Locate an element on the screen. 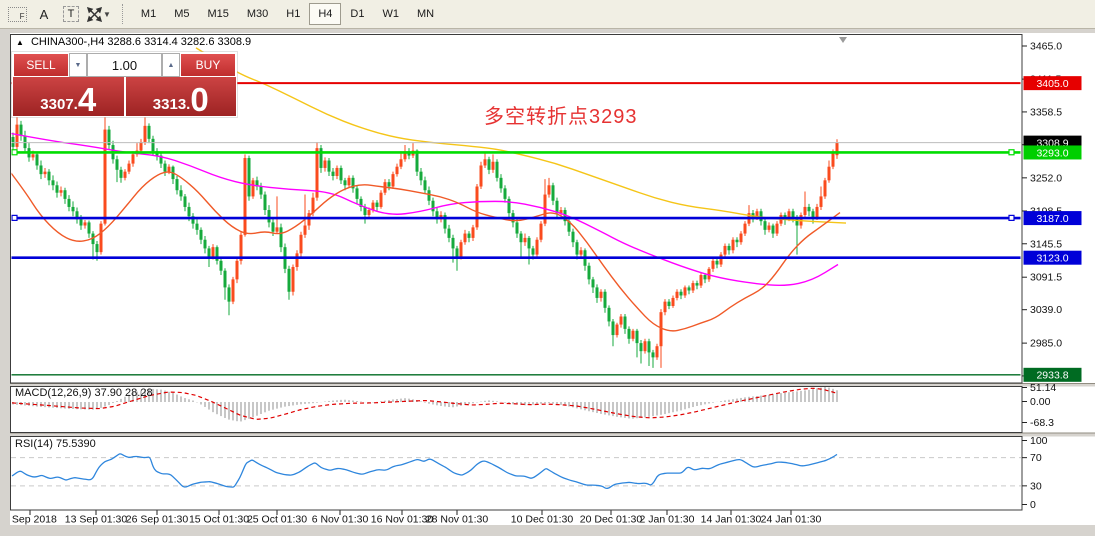  timeframe-m15-button: M15 is located at coordinates (218, 14).